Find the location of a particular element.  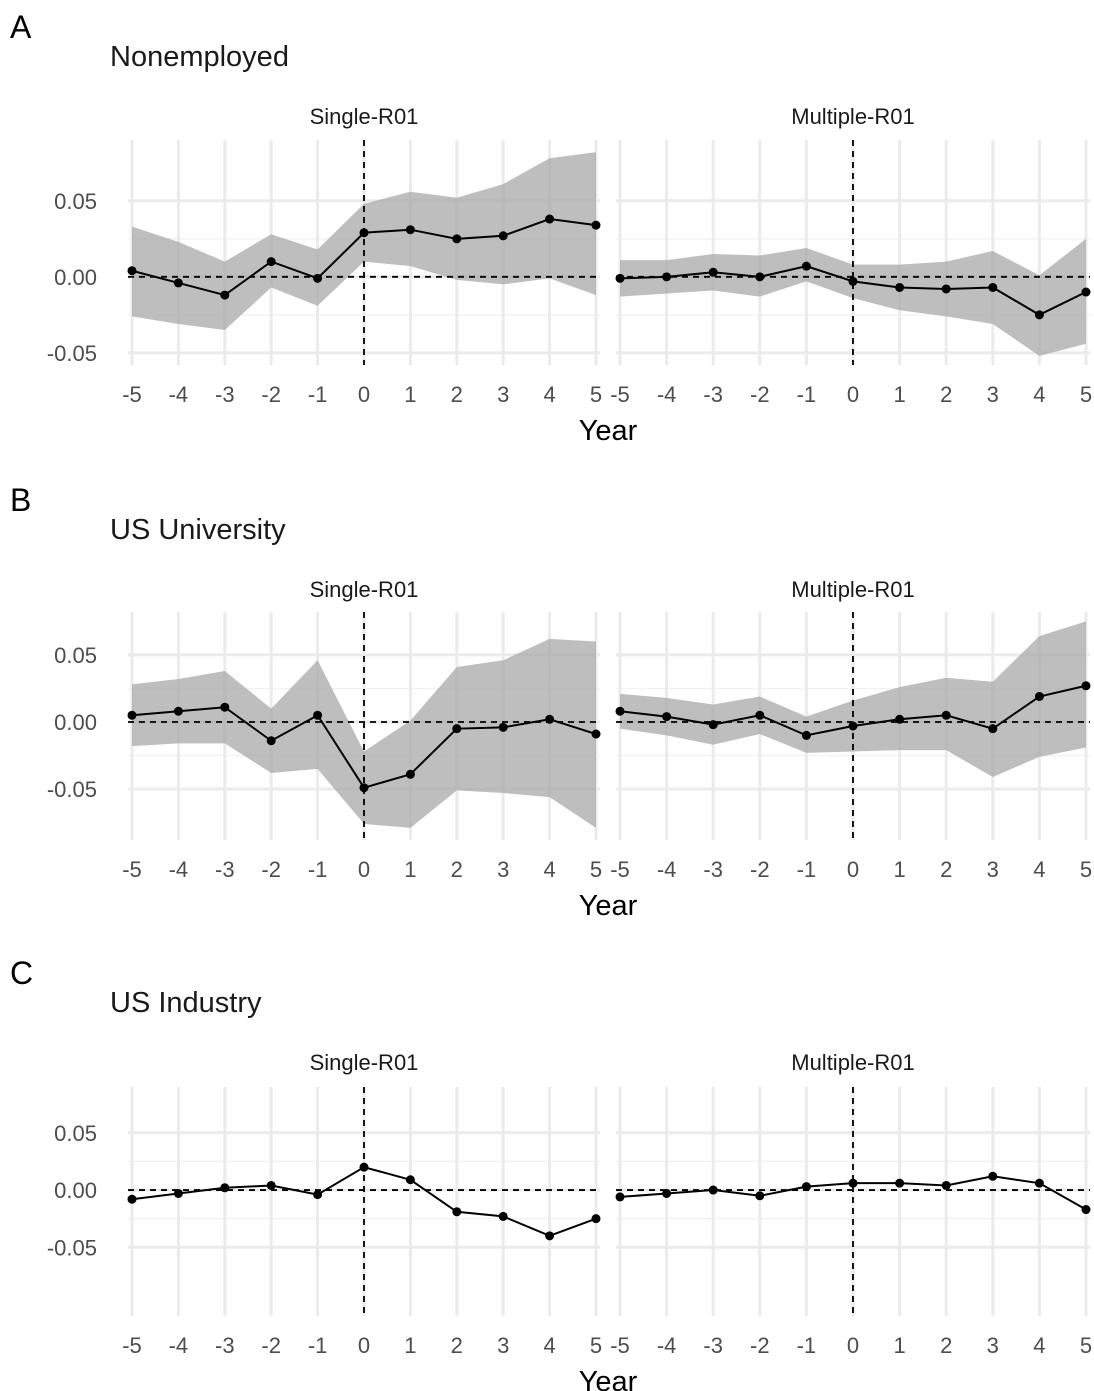

panel-letter: B is located at coordinates (20, 500).